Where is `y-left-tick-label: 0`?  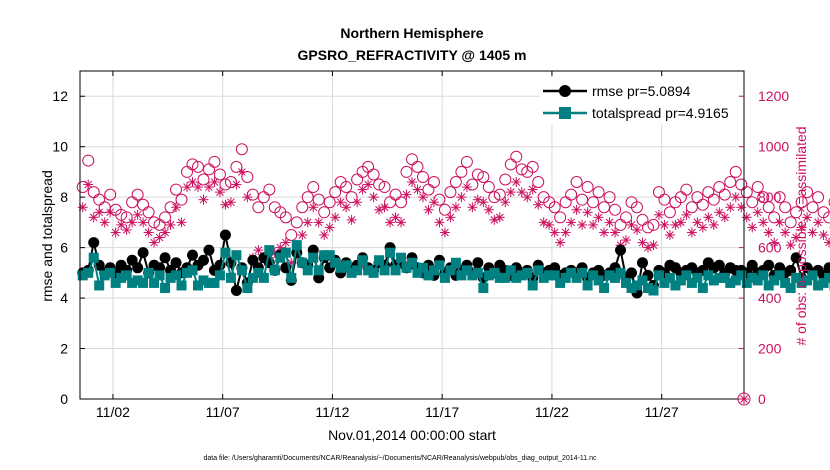
y-left-tick-label: 0 is located at coordinates (64, 399).